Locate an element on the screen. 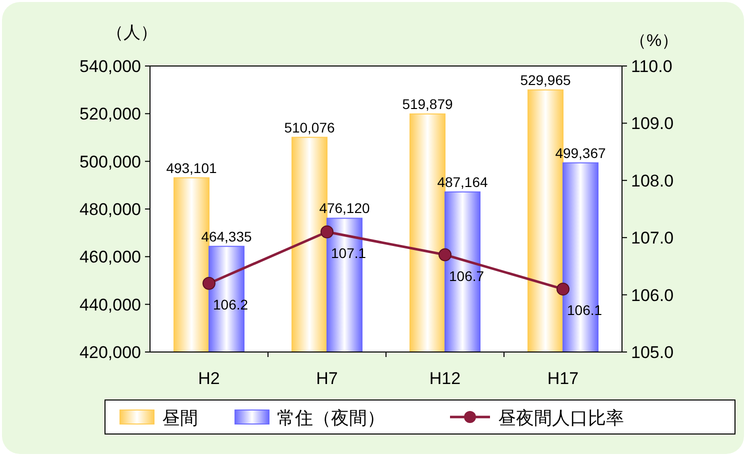 This screenshot has width=746, height=456. y2-tick-label: 106.0 is located at coordinates (652, 295).